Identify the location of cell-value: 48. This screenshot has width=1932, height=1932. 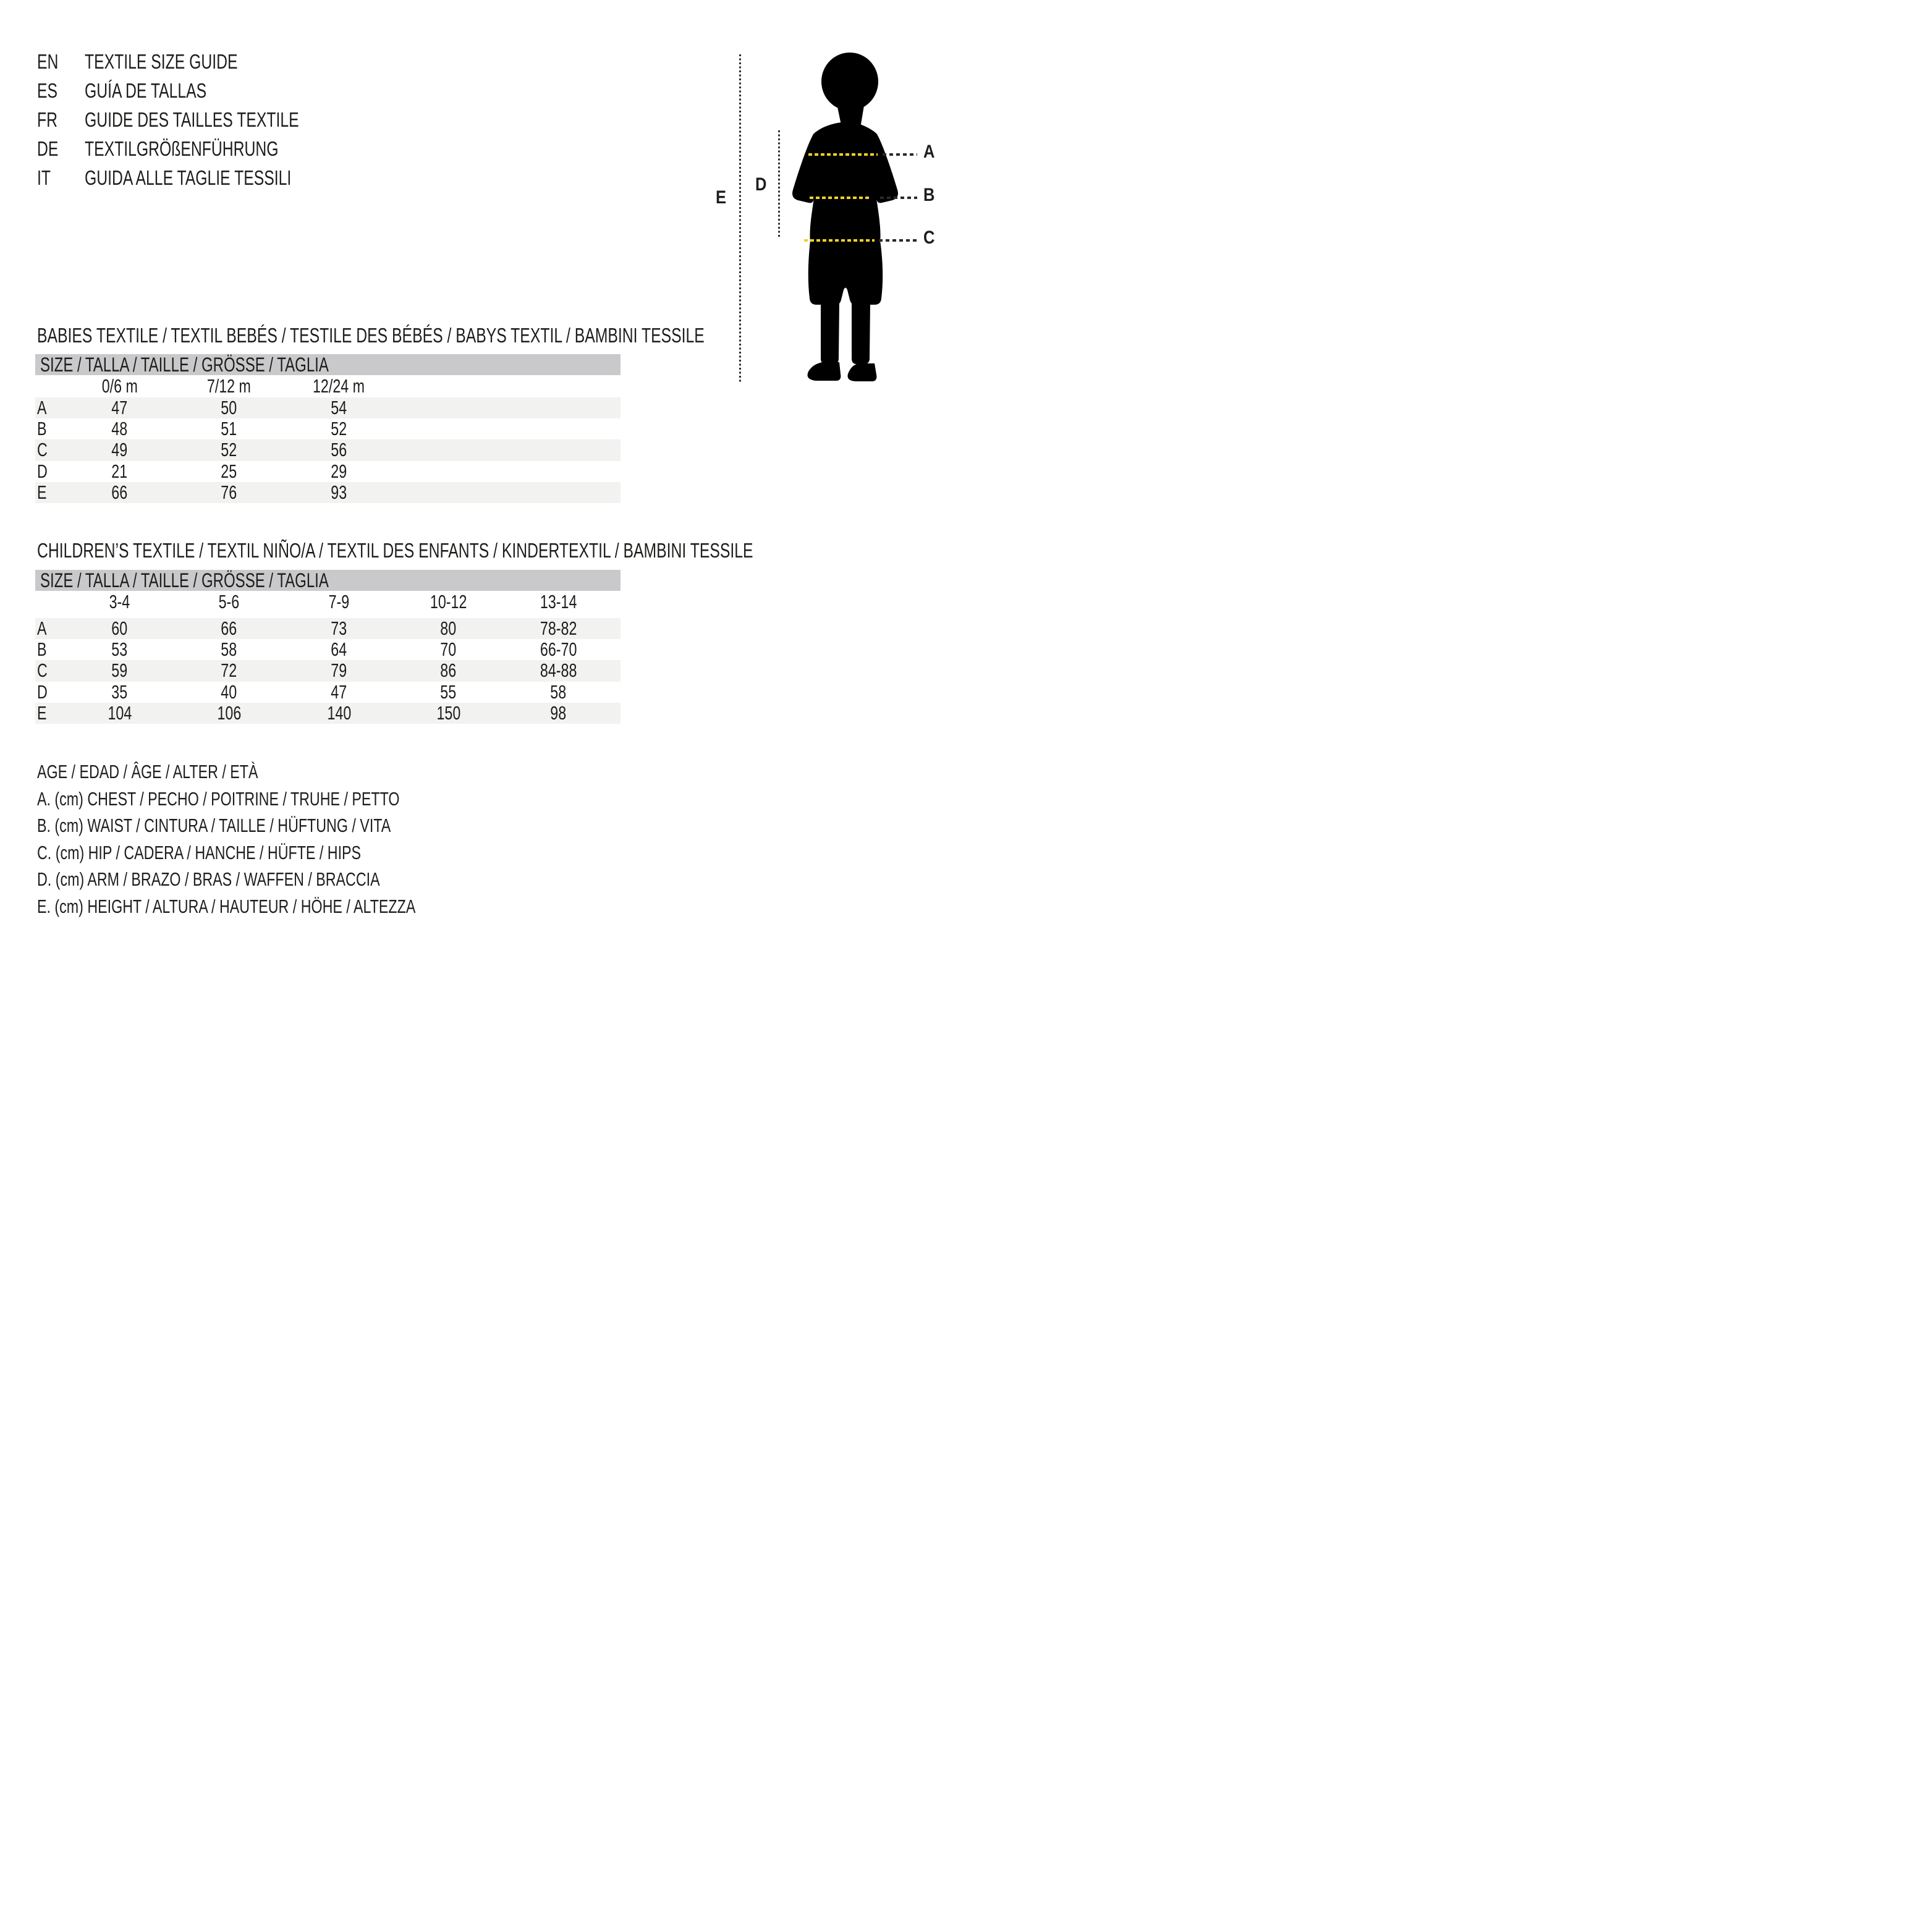
(119, 429).